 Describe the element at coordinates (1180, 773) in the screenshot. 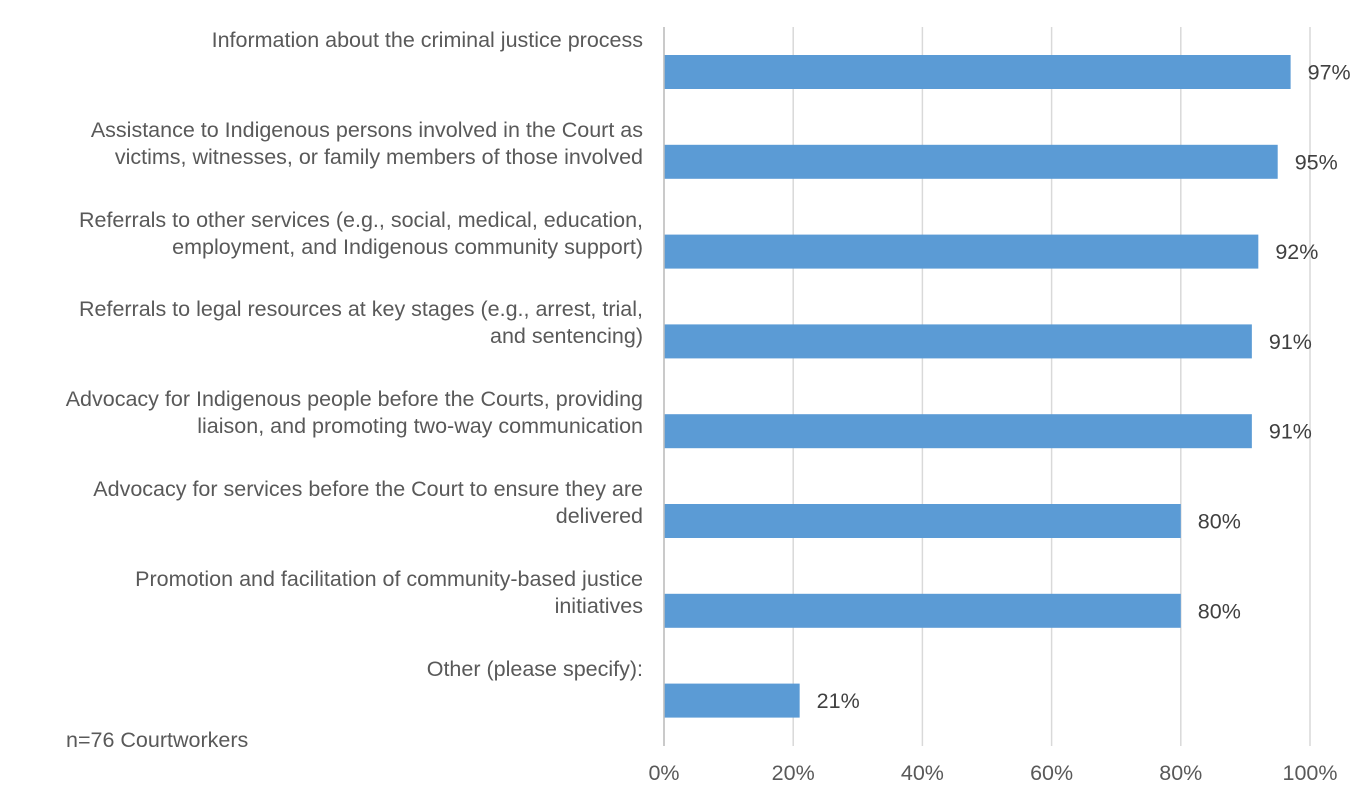

I see `x-tick-label: 80%` at that location.